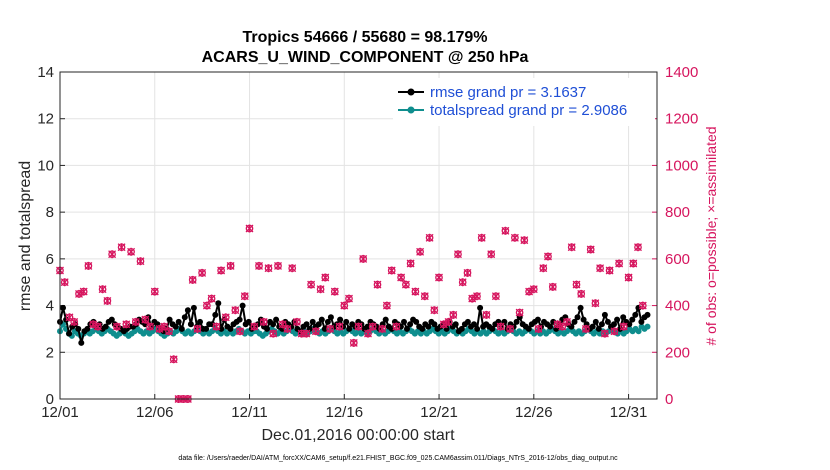 The image size is (830, 470). What do you see at coordinates (45, 165) in the screenshot?
I see `y-tick-label: 10` at bounding box center [45, 165].